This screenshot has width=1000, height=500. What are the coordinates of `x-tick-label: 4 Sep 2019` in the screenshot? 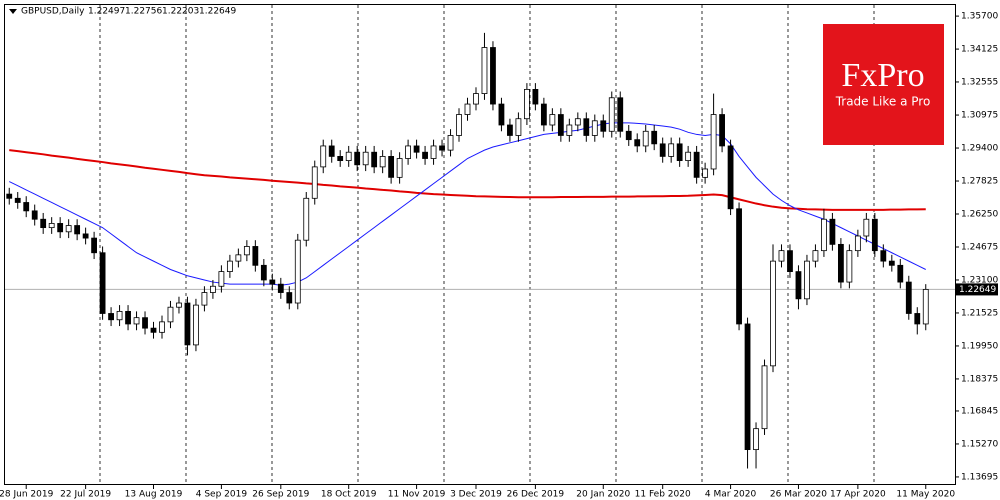 It's located at (222, 495).